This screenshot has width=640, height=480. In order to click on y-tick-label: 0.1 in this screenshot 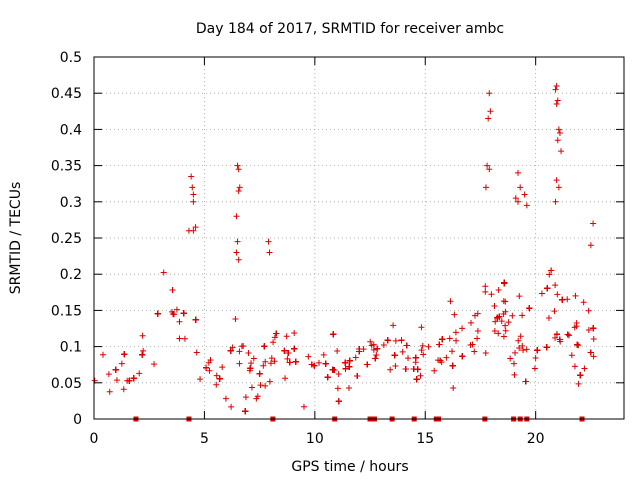, I will do `click(71, 348)`.